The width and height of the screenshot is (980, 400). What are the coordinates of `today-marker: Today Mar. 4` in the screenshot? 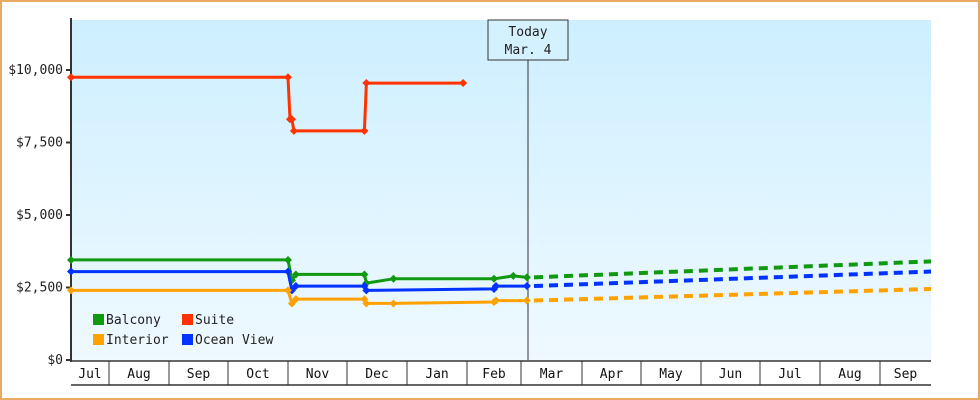 It's located at (528, 189).